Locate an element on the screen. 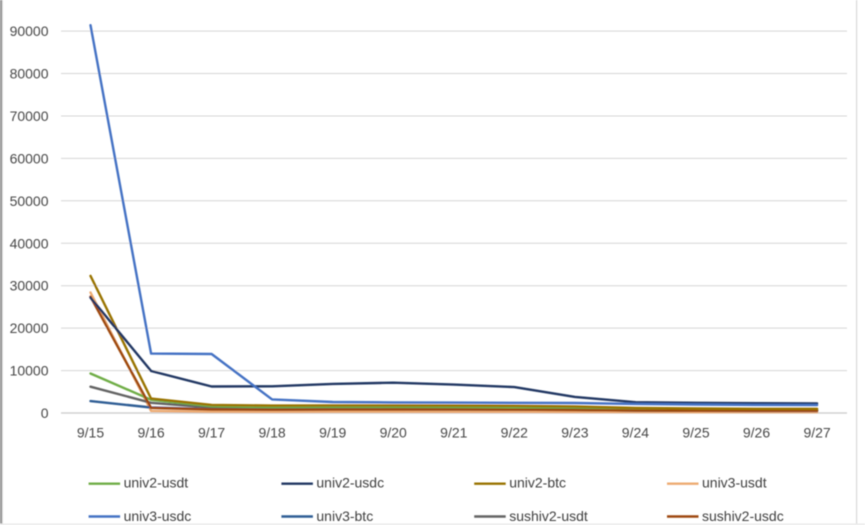  svg-text: 9/18 is located at coordinates (271, 433).